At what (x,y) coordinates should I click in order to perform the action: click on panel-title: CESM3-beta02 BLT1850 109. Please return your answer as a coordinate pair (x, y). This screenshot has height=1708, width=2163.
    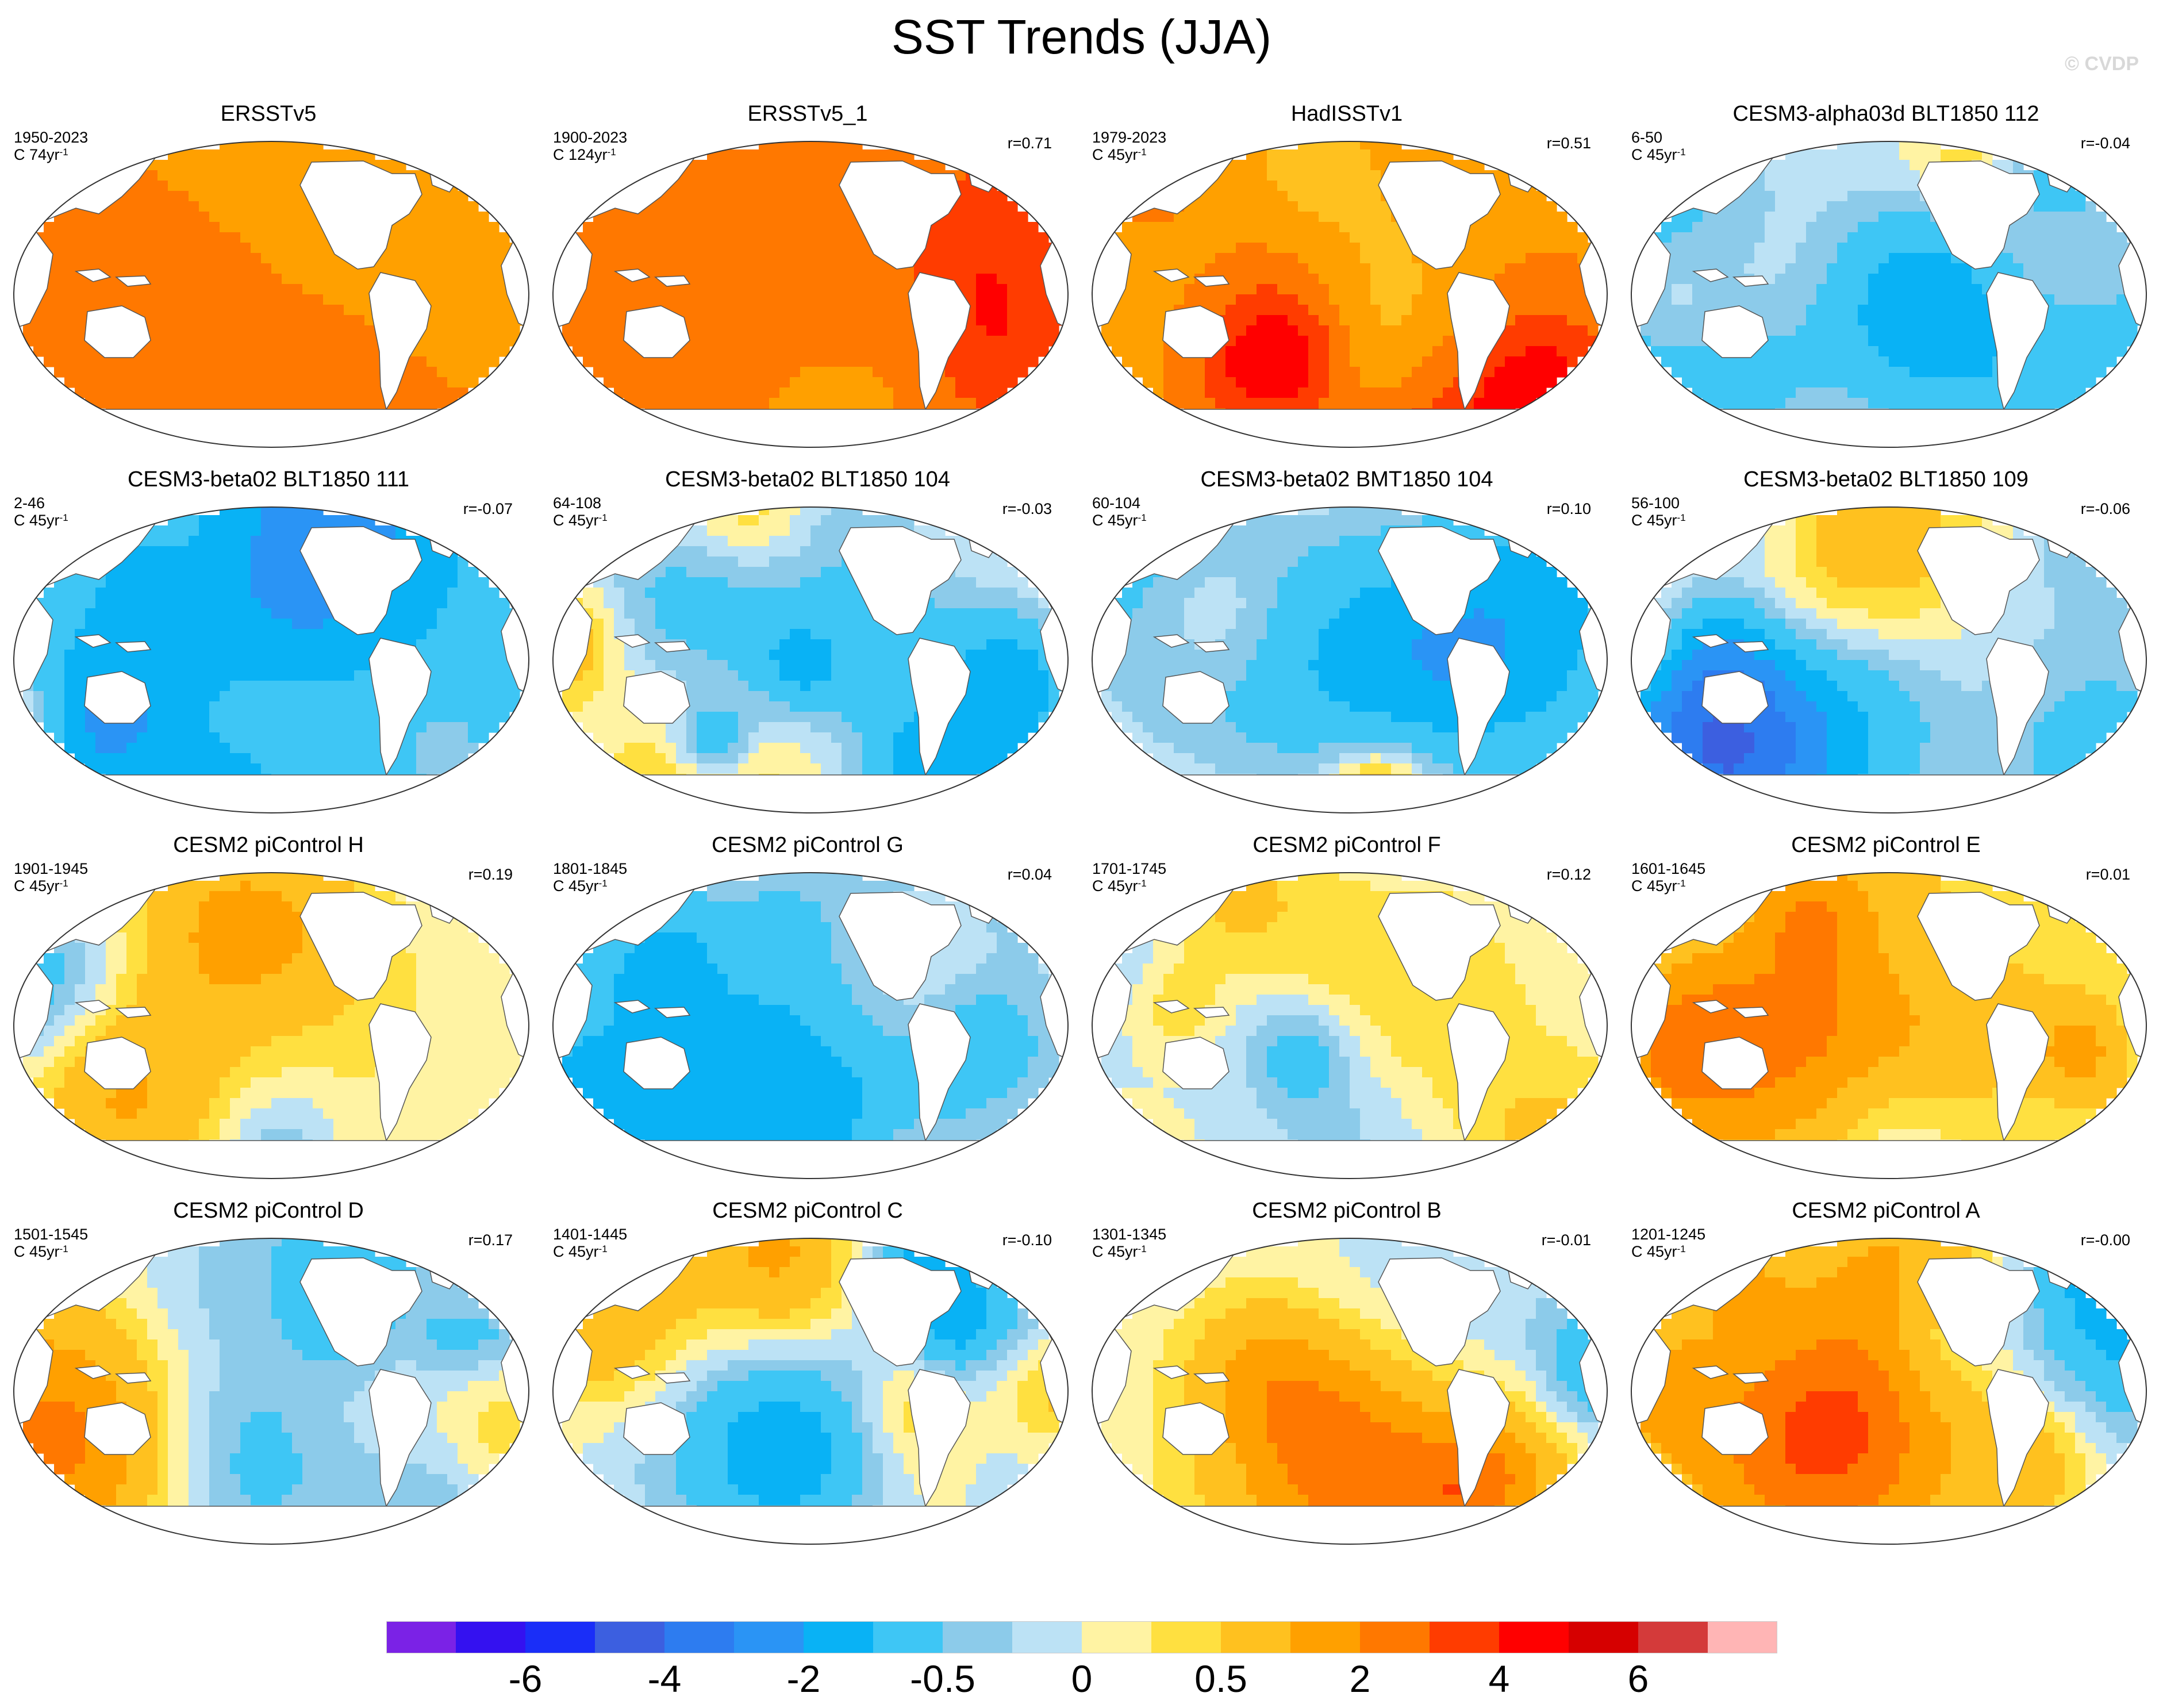
    Looking at the image, I should click on (1886, 480).